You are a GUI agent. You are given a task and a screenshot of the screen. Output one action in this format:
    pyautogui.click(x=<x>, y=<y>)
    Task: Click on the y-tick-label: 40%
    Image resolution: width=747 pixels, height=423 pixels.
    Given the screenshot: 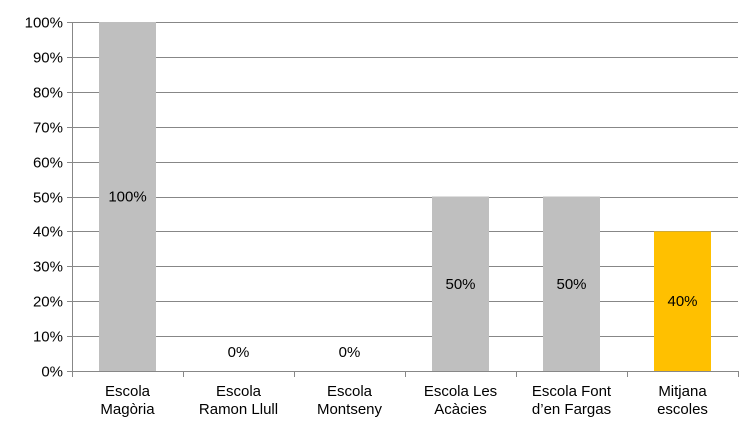 What is the action you would take?
    pyautogui.click(x=48, y=232)
    